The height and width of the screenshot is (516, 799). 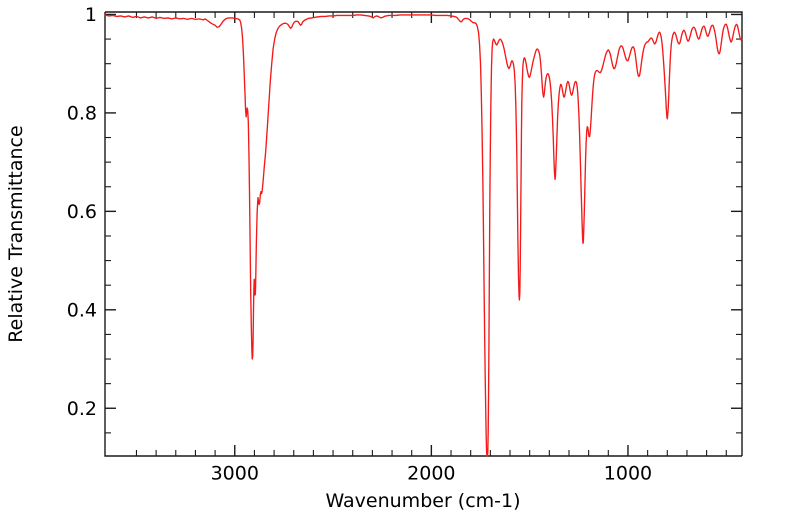 I want to click on x-tick-label: 1000, so click(x=628, y=474).